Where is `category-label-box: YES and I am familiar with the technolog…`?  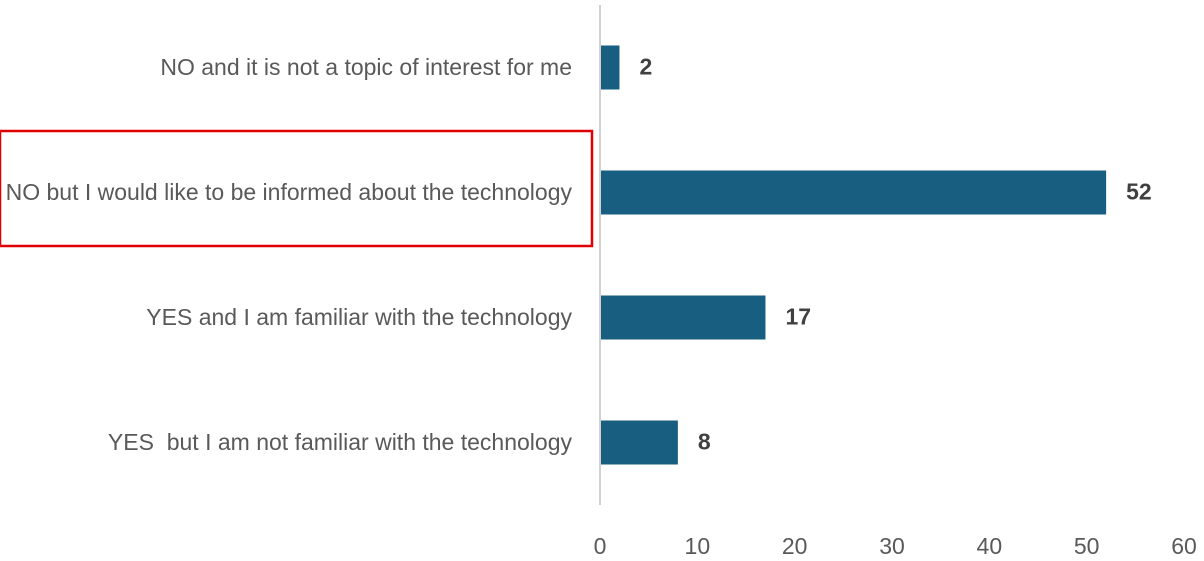
category-label-box: YES and I am familiar with the technolog… is located at coordinates (288, 318).